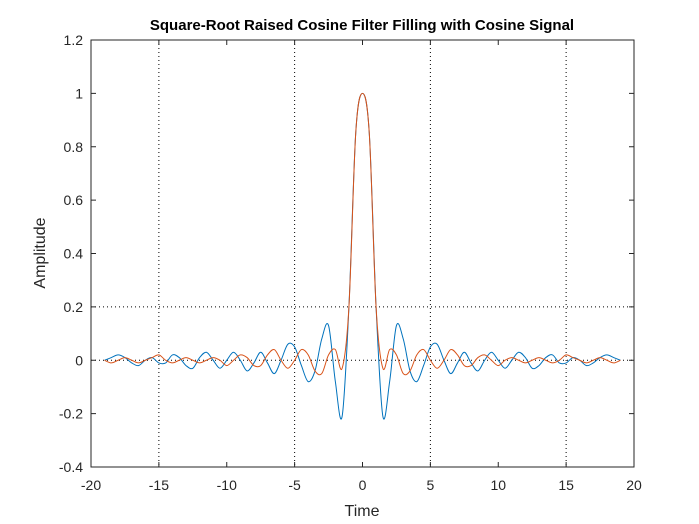 This screenshot has height=524, width=699. What do you see at coordinates (74, 254) in the screenshot?
I see `y-tick-label: 0.4` at bounding box center [74, 254].